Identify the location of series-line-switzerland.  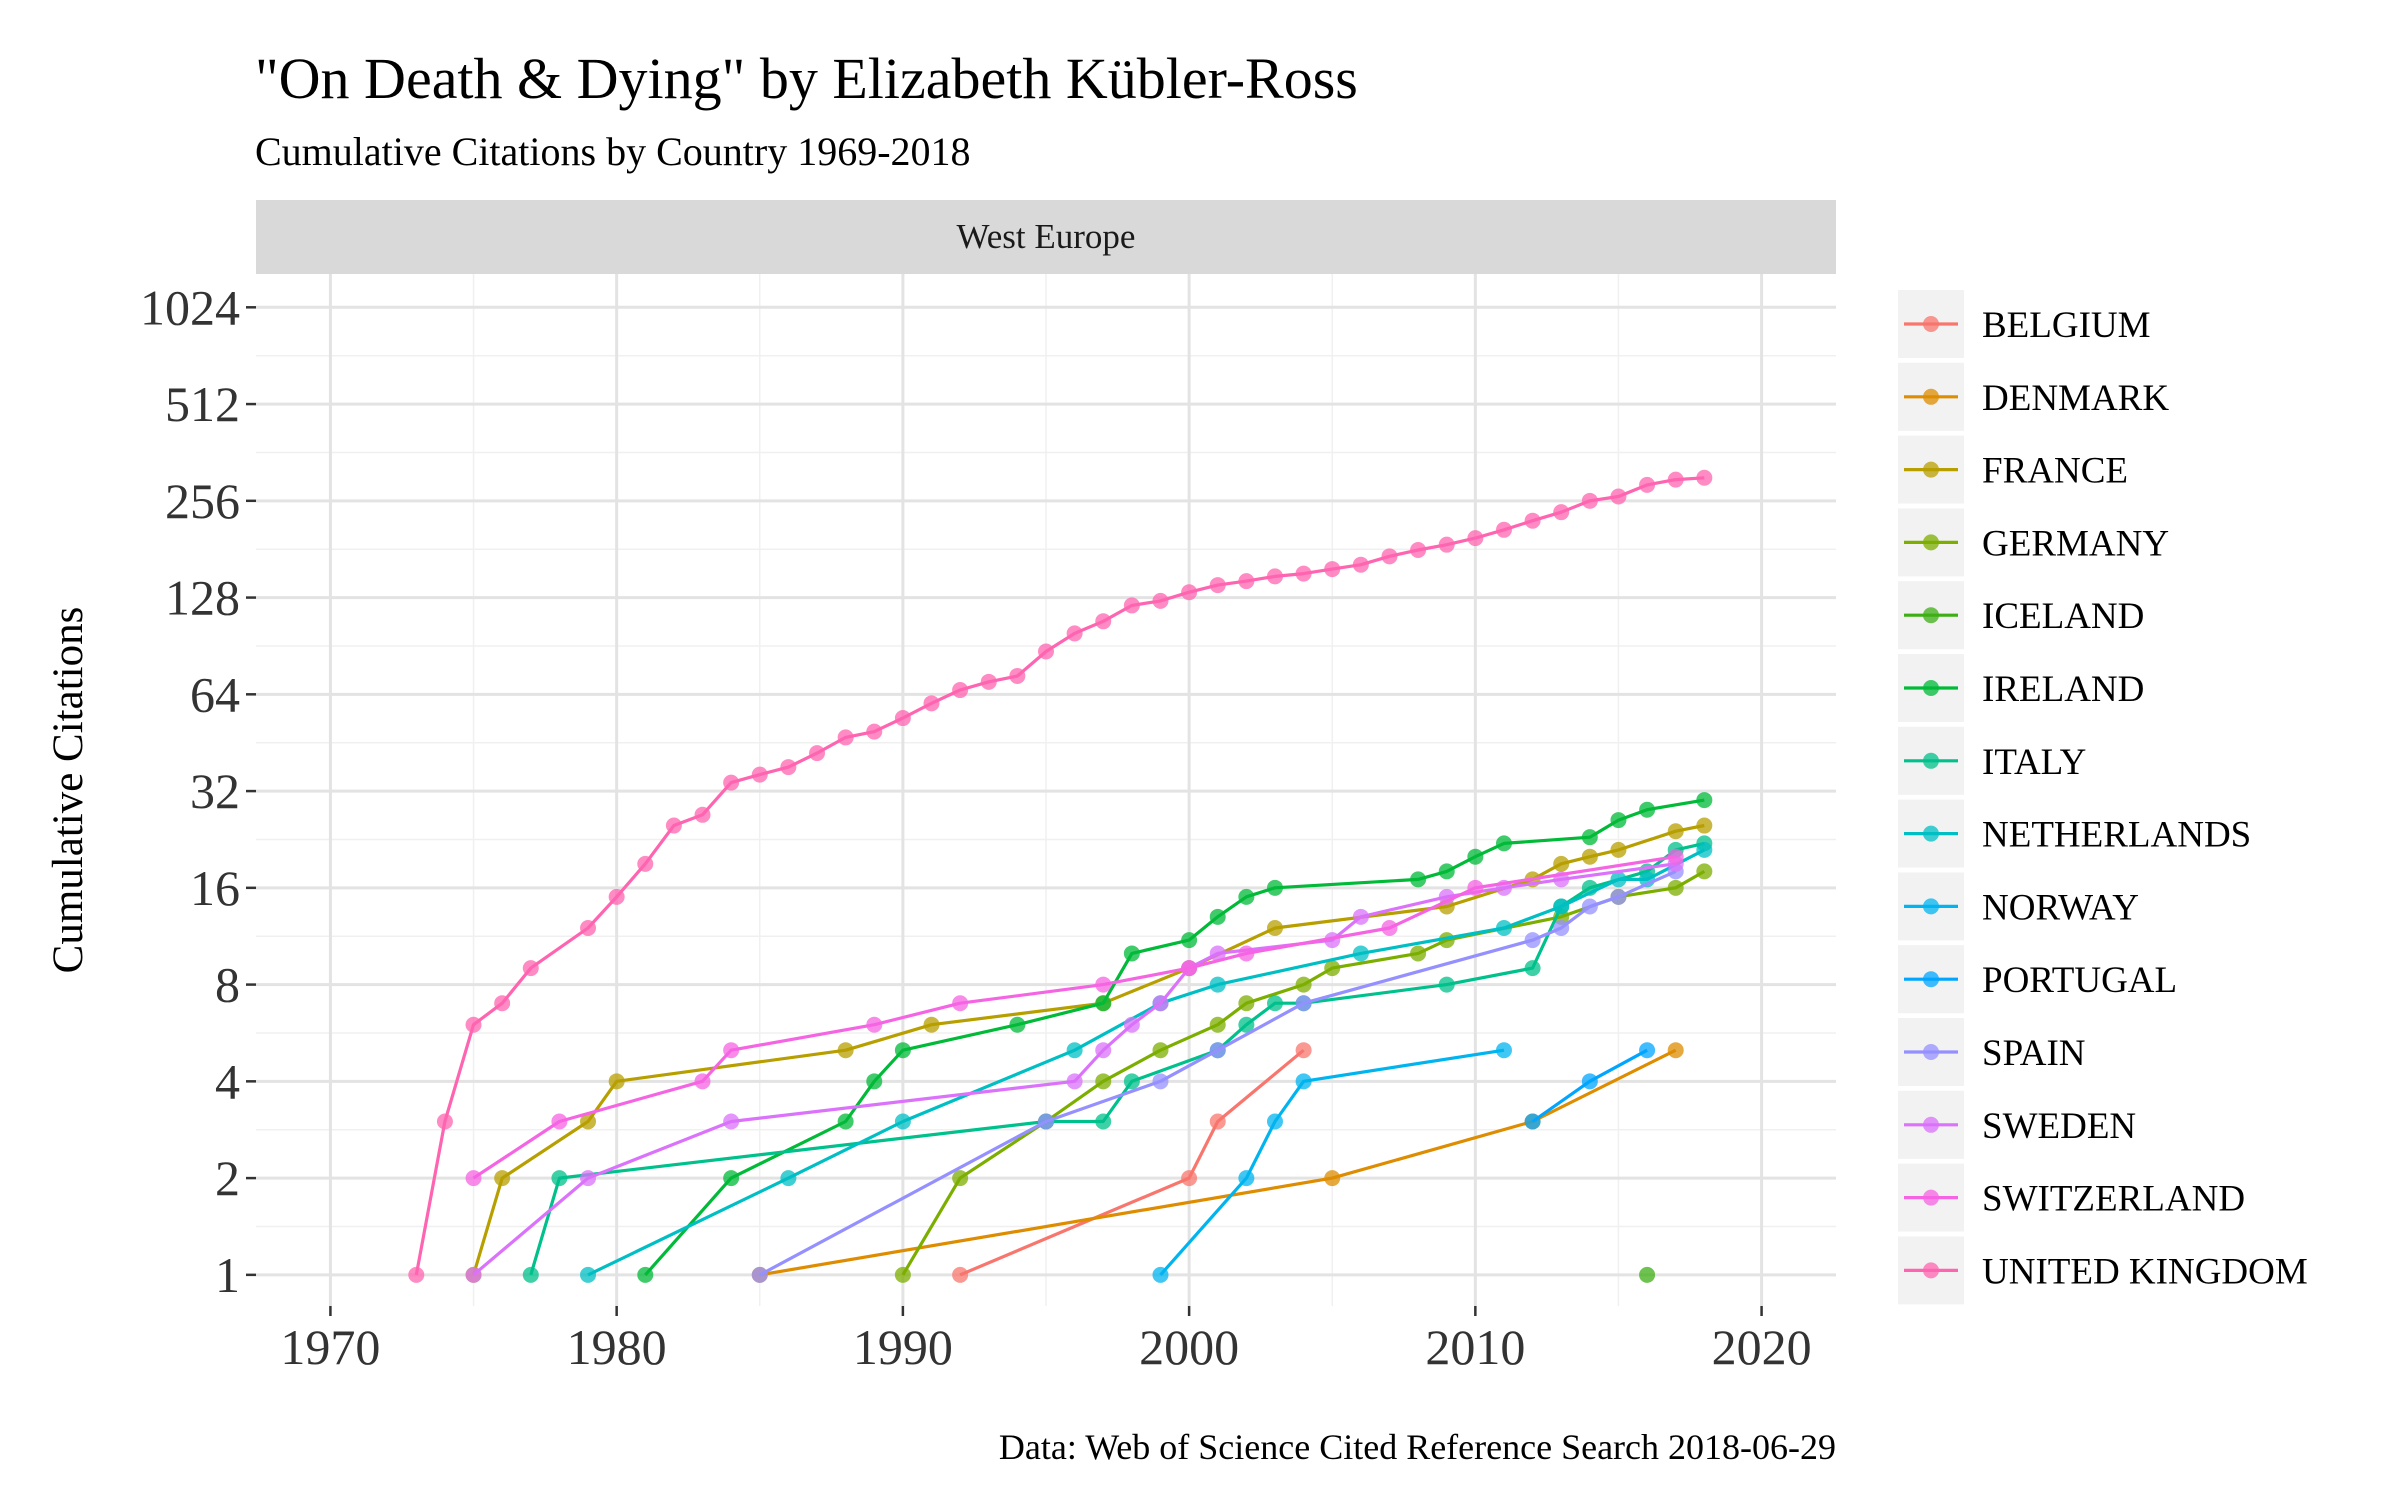
(1074, 1017).